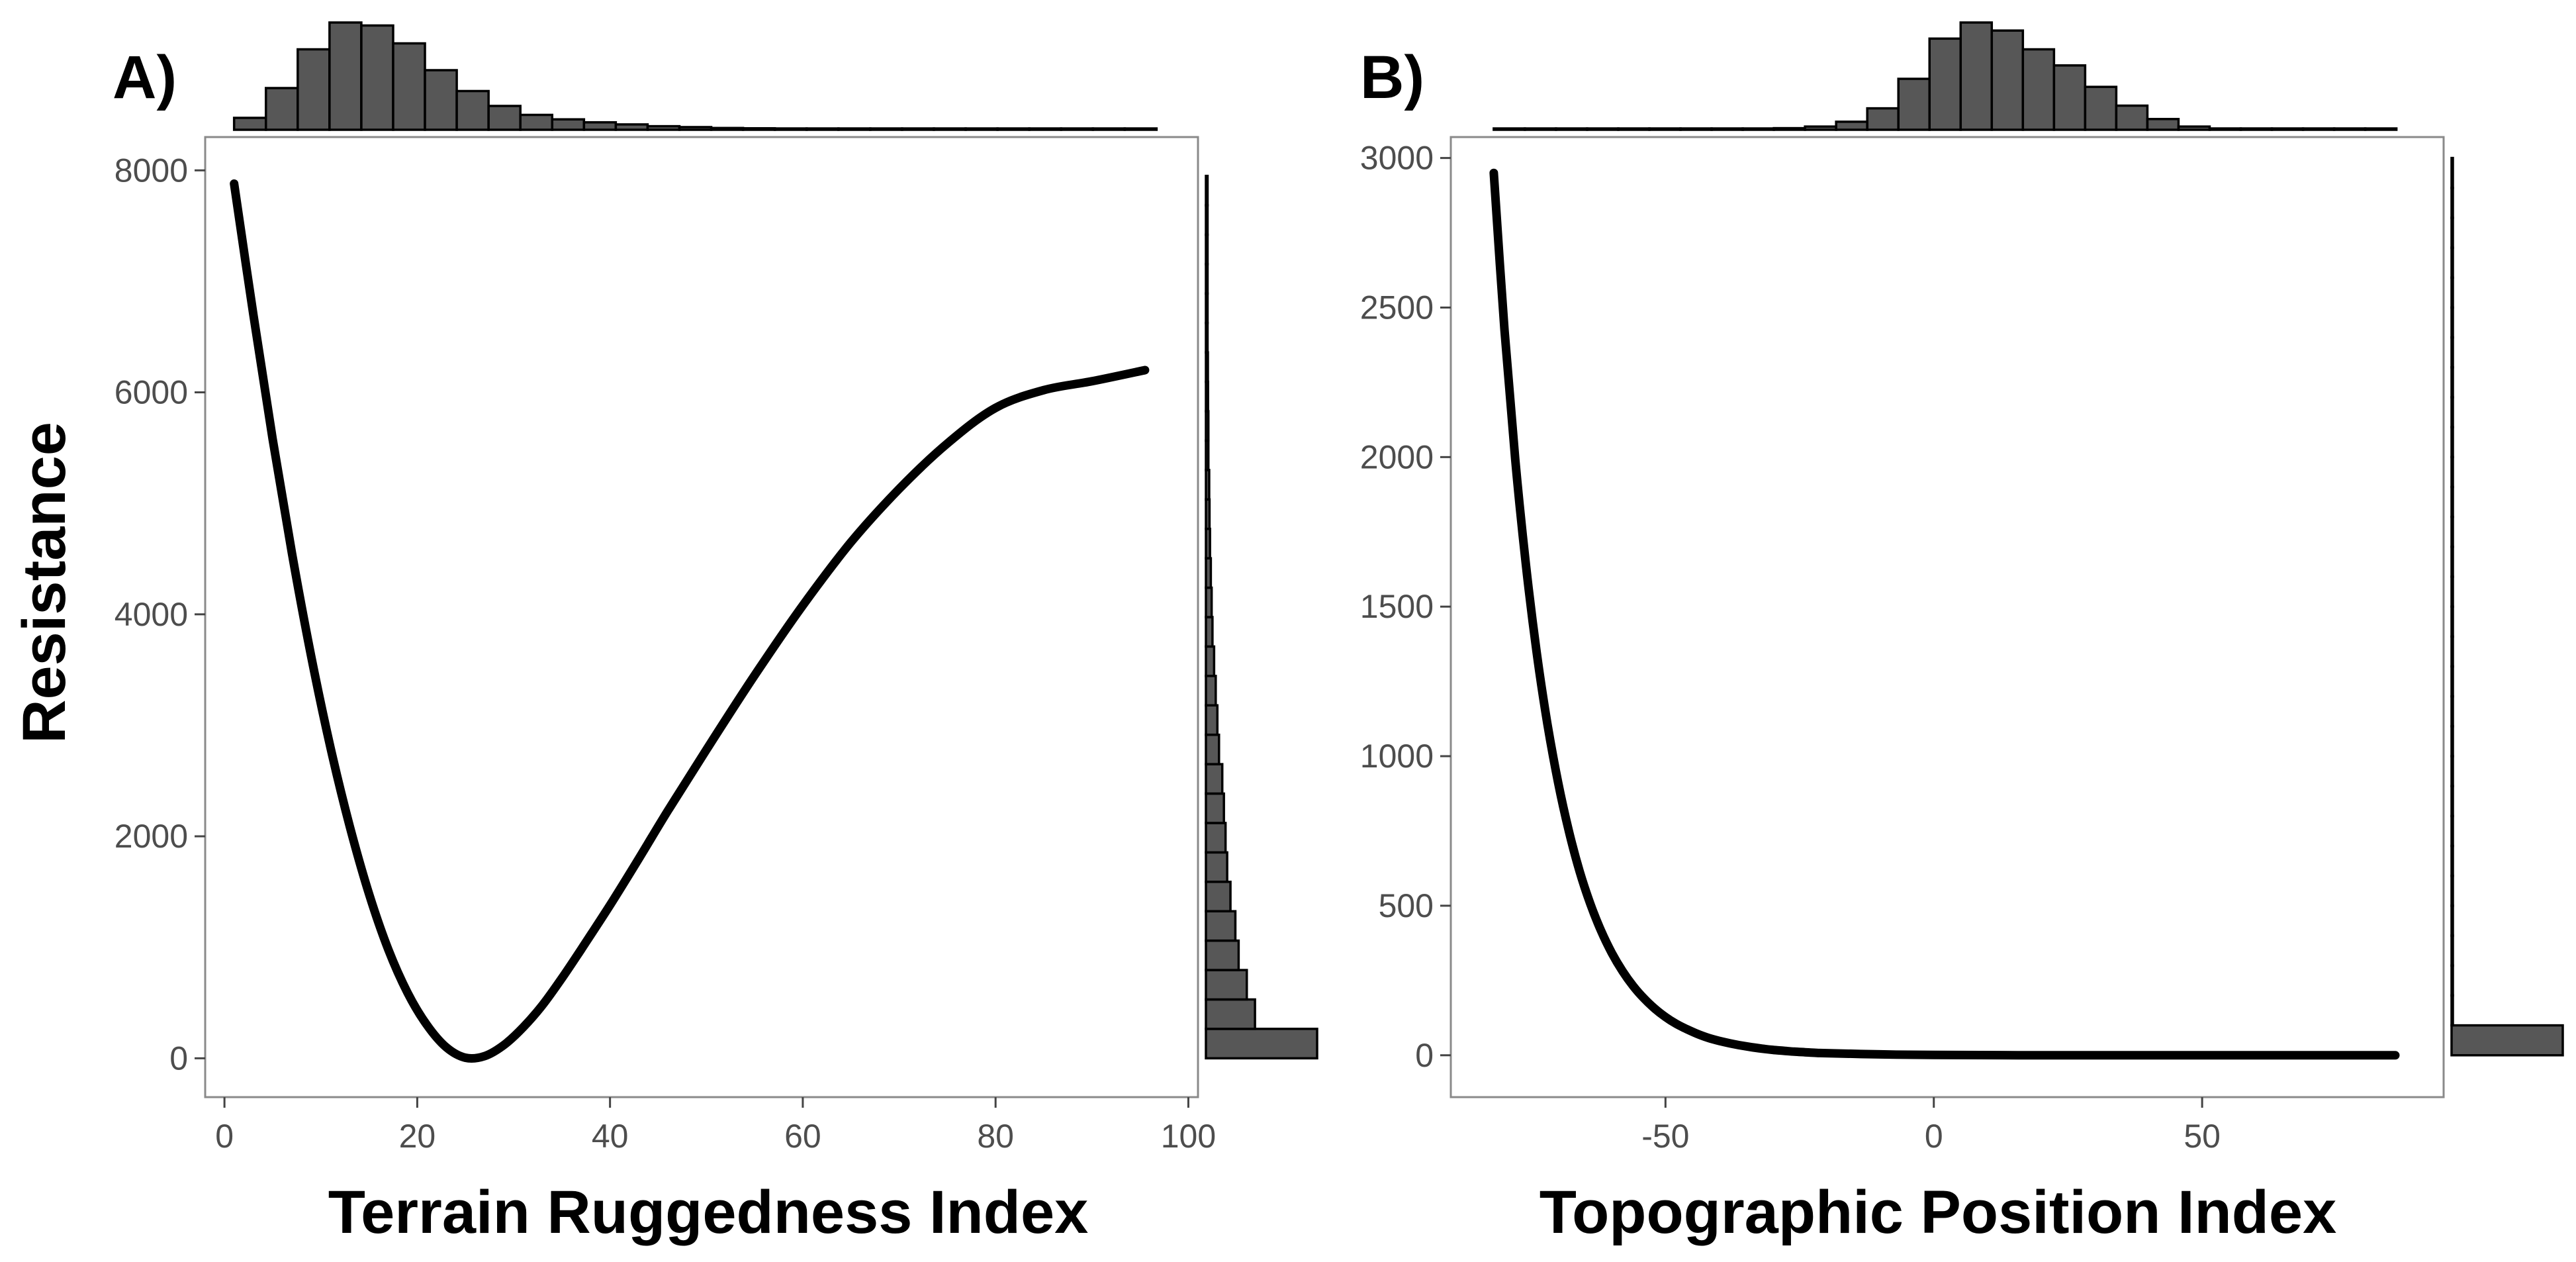 Image resolution: width=2576 pixels, height=1262 pixels. What do you see at coordinates (995, 1136) in the screenshot?
I see `panel-a-x-tick-label: 80` at bounding box center [995, 1136].